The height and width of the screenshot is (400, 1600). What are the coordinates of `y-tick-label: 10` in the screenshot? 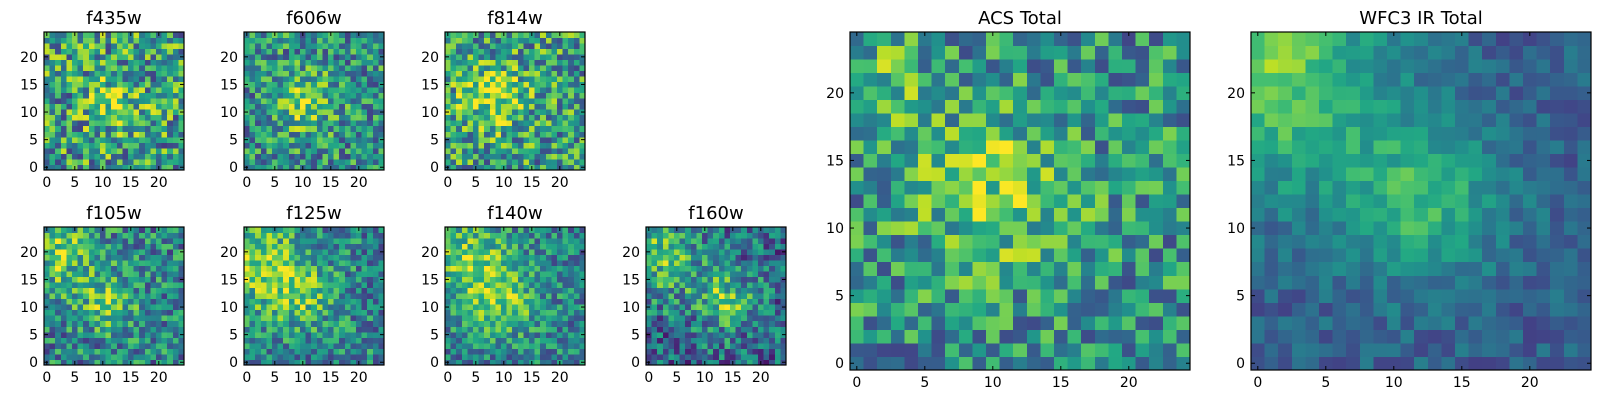 It's located at (430, 113).